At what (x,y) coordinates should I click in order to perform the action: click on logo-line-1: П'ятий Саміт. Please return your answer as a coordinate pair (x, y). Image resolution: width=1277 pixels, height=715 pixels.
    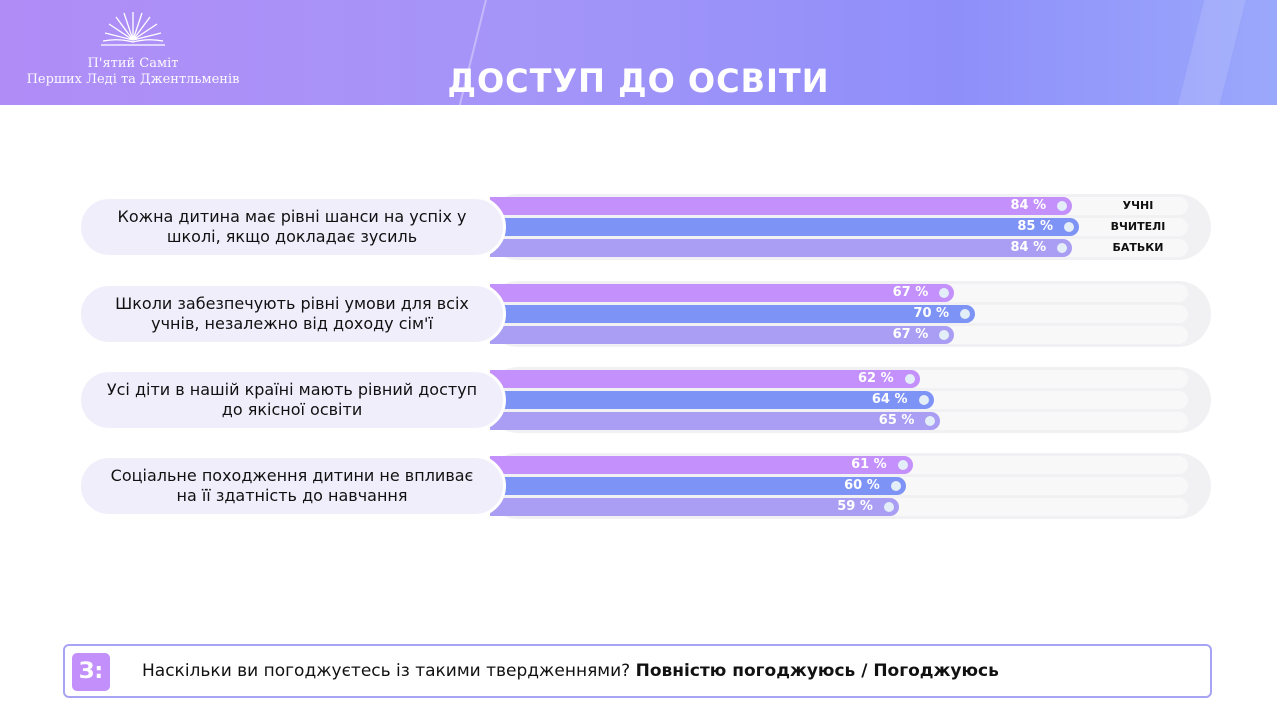
    Looking at the image, I should click on (133, 63).